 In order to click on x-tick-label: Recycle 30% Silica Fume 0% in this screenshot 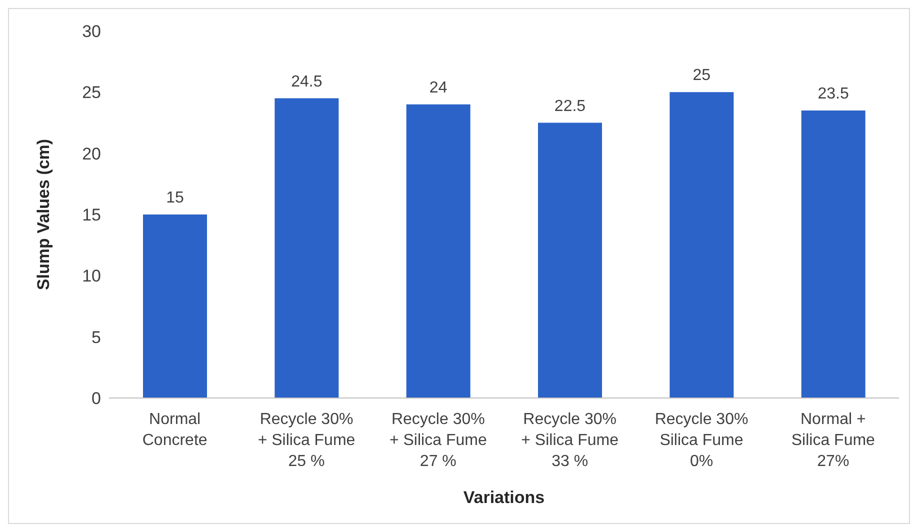, I will do `click(701, 440)`.